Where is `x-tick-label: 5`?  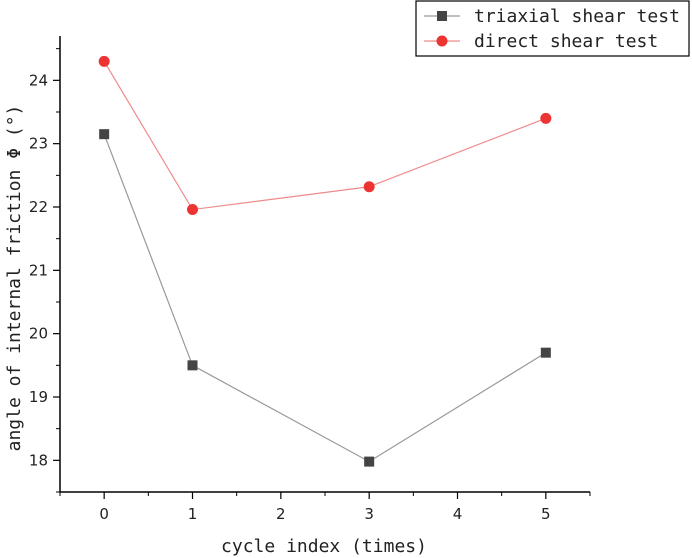
x-tick-label: 5 is located at coordinates (546, 514).